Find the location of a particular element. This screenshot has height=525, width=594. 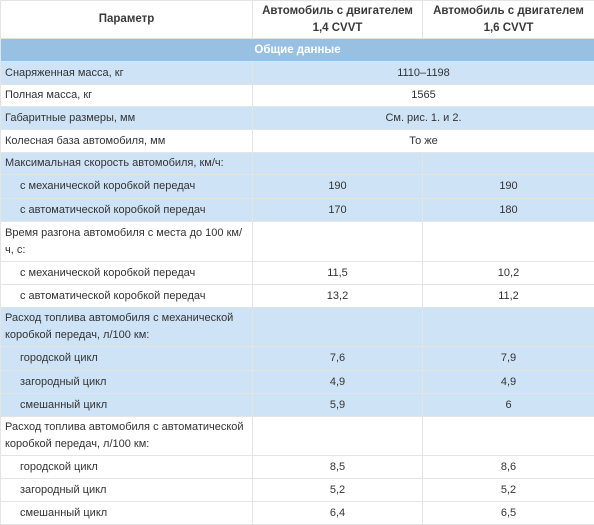

value-16: 7,9 is located at coordinates (508, 359).